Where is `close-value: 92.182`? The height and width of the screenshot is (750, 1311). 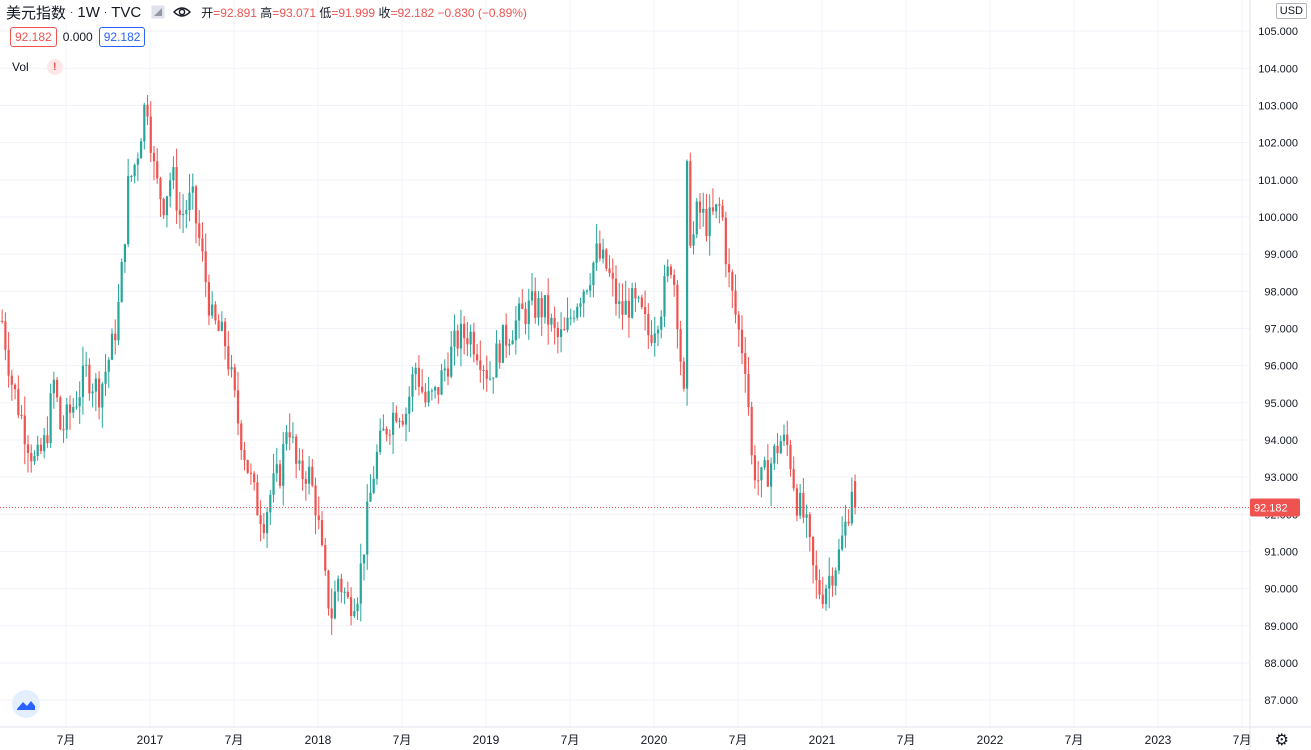
close-value: 92.182 is located at coordinates (416, 12).